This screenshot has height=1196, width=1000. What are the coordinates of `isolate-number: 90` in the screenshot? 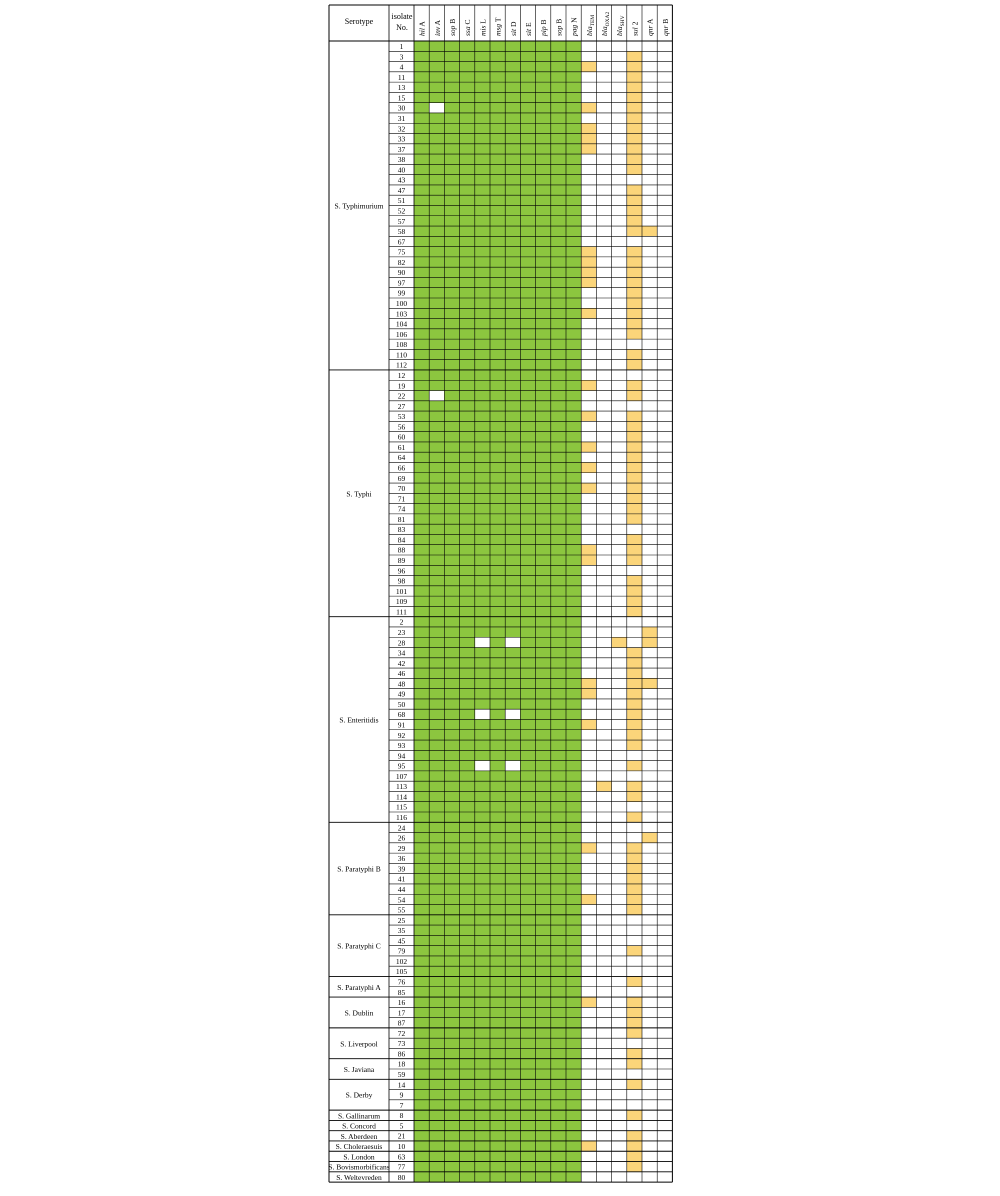 It's located at (402, 272).